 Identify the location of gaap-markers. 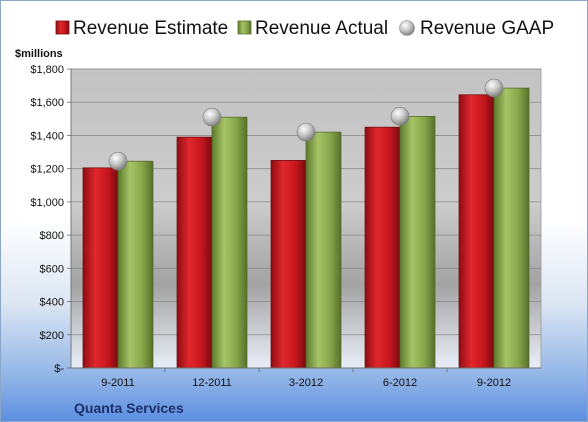
(306, 124).